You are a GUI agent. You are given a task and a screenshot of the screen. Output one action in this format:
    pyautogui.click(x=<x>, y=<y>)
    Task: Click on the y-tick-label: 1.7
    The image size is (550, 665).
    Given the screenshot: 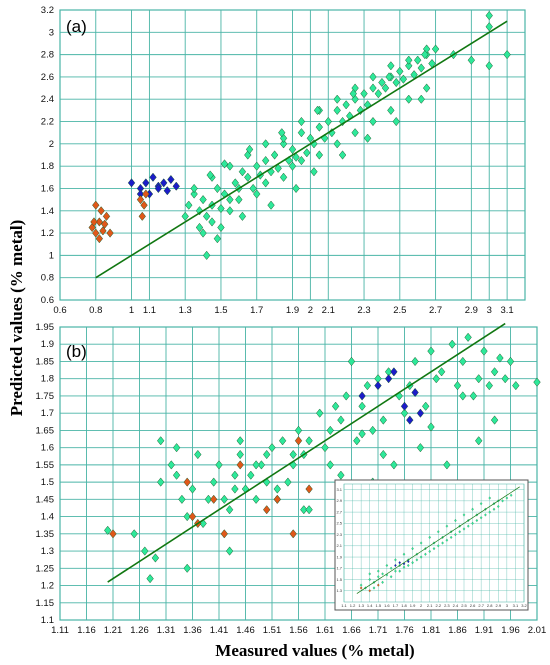 What is the action you would take?
    pyautogui.click(x=339, y=568)
    